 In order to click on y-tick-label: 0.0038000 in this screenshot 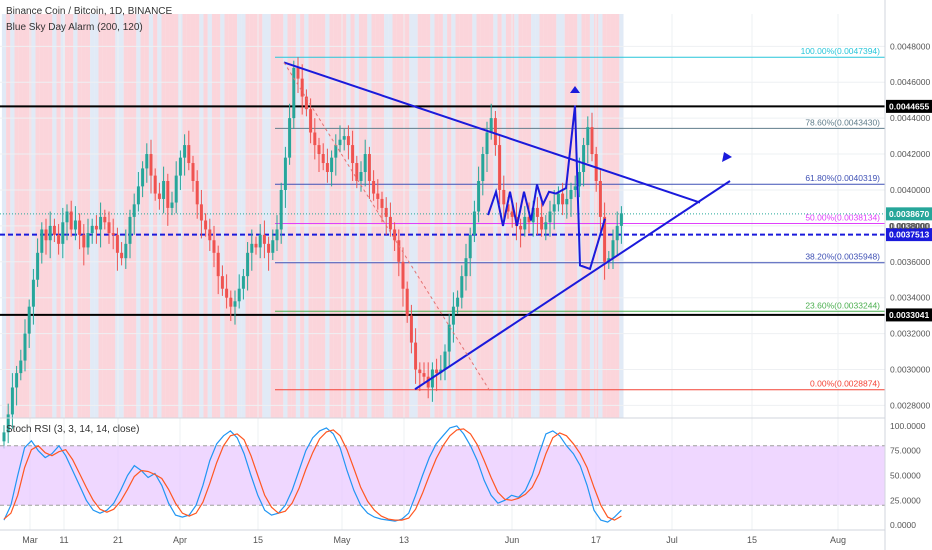, I will do `click(910, 226)`.